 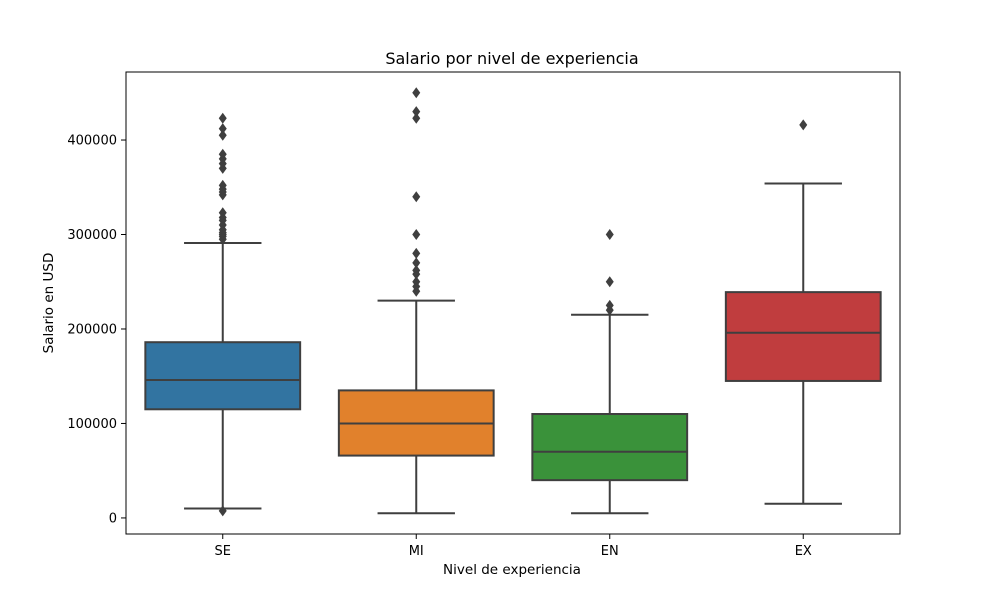 What do you see at coordinates (610, 372) in the screenshot?
I see `box-group-en` at bounding box center [610, 372].